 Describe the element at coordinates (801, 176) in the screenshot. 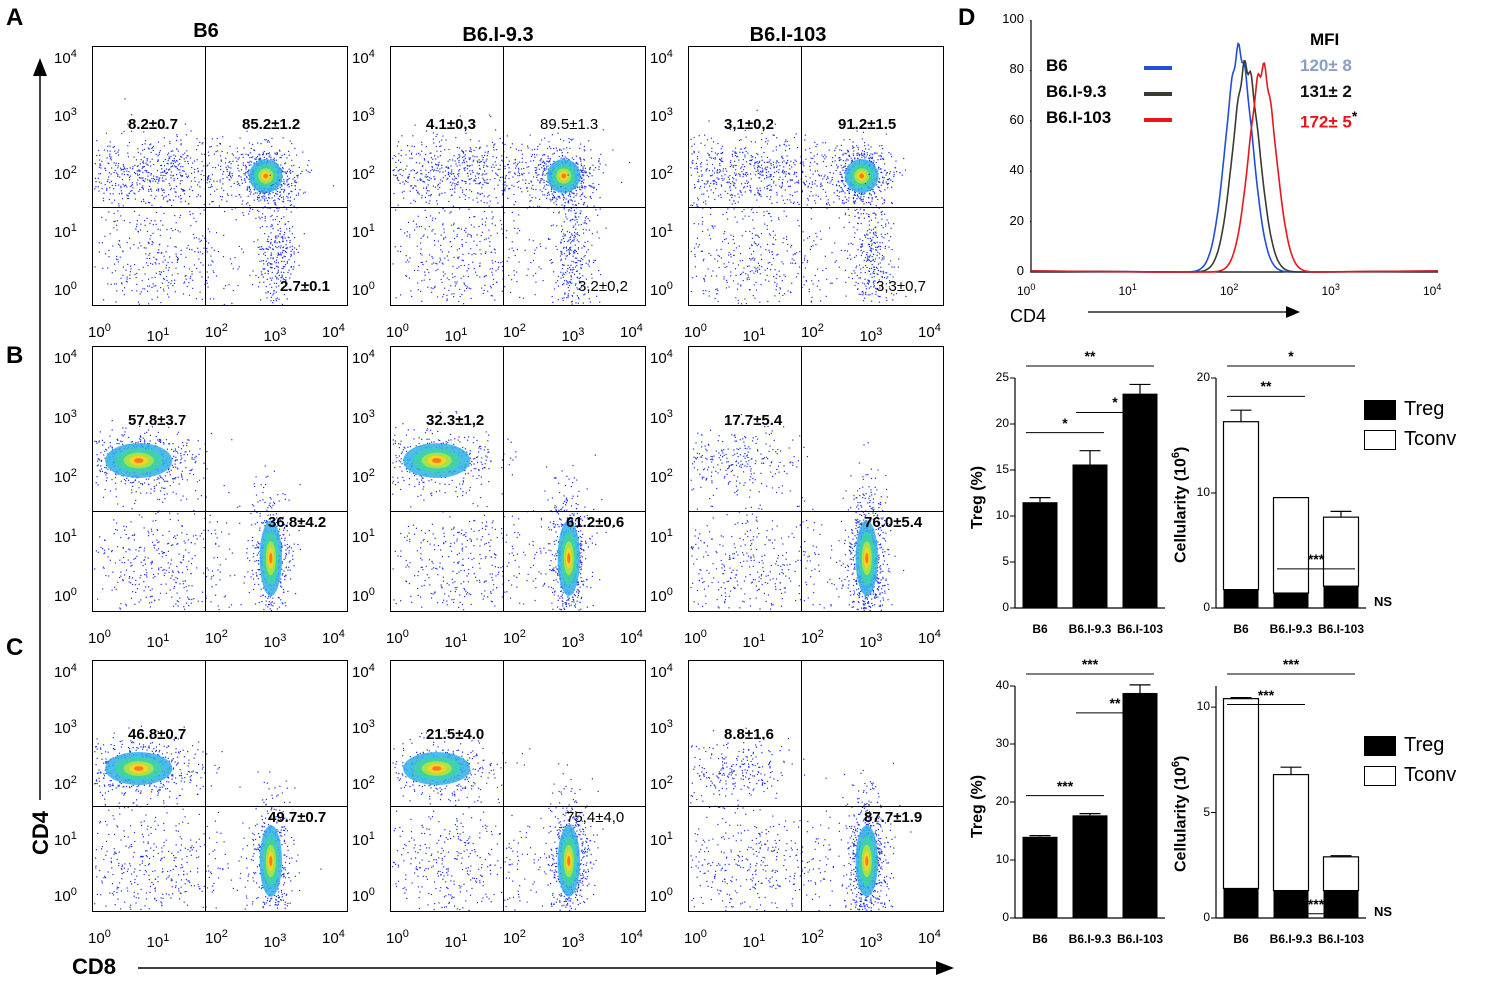

I see `quadrant-gate-vertical` at that location.